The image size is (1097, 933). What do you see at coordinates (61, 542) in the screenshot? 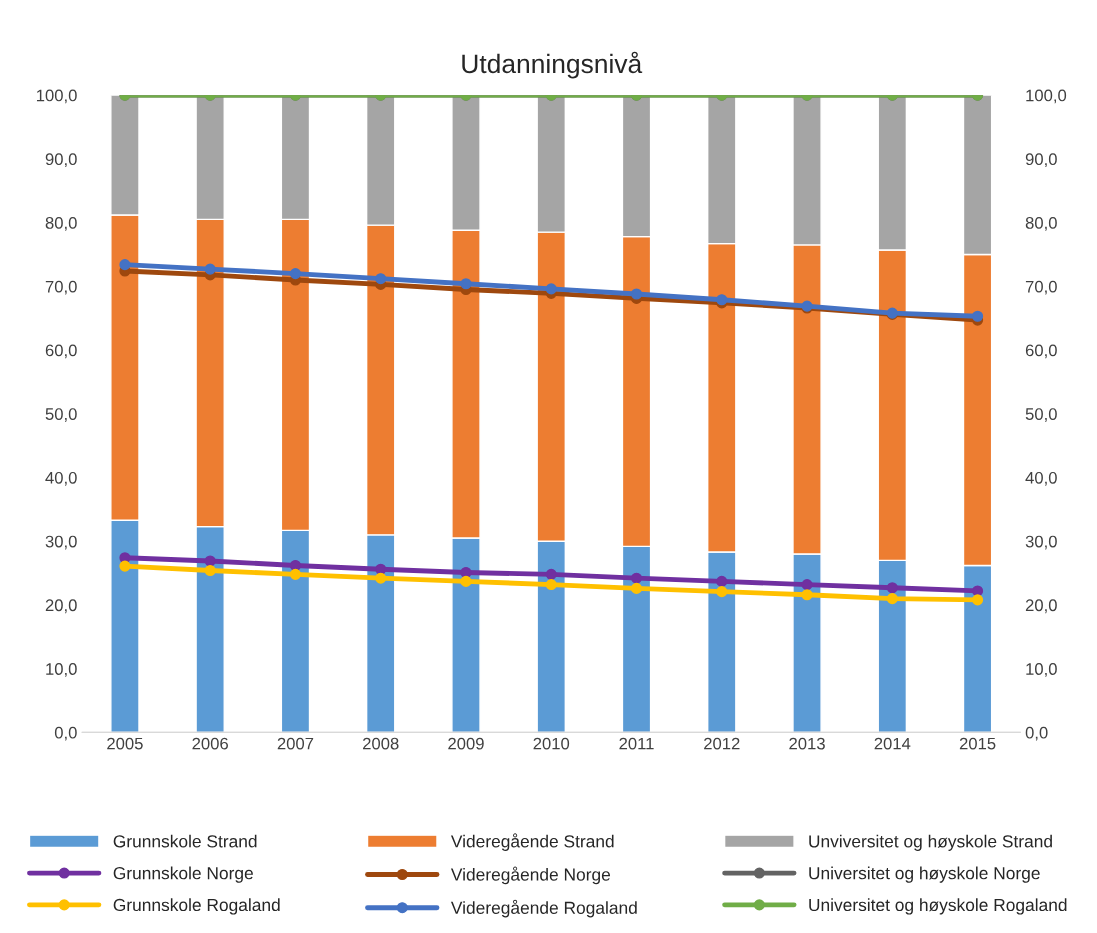
I see `y2-tick-label: 30,0` at bounding box center [61, 542].